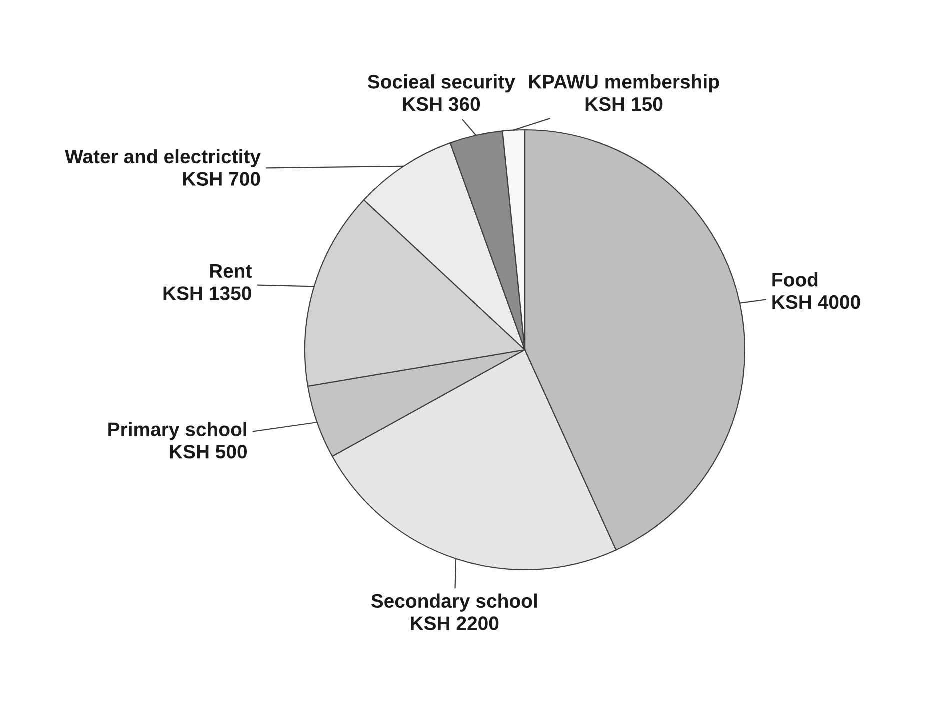 The width and height of the screenshot is (946, 719). What do you see at coordinates (455, 623) in the screenshot?
I see `data-label: KSH 2200` at bounding box center [455, 623].